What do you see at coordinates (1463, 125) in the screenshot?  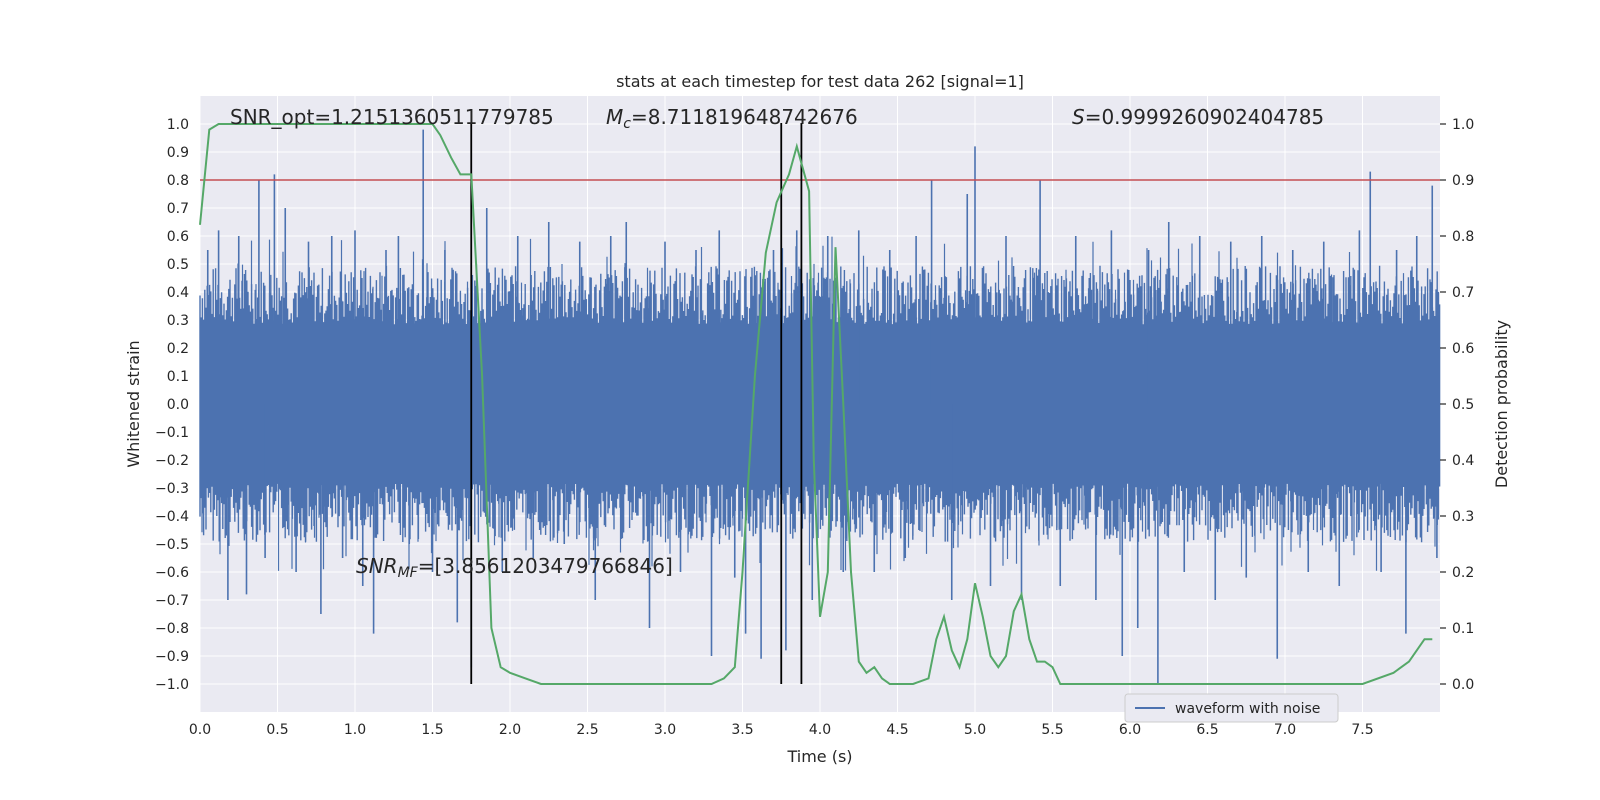 I see `right-y-tick-label-10: 1.0` at bounding box center [1463, 125].